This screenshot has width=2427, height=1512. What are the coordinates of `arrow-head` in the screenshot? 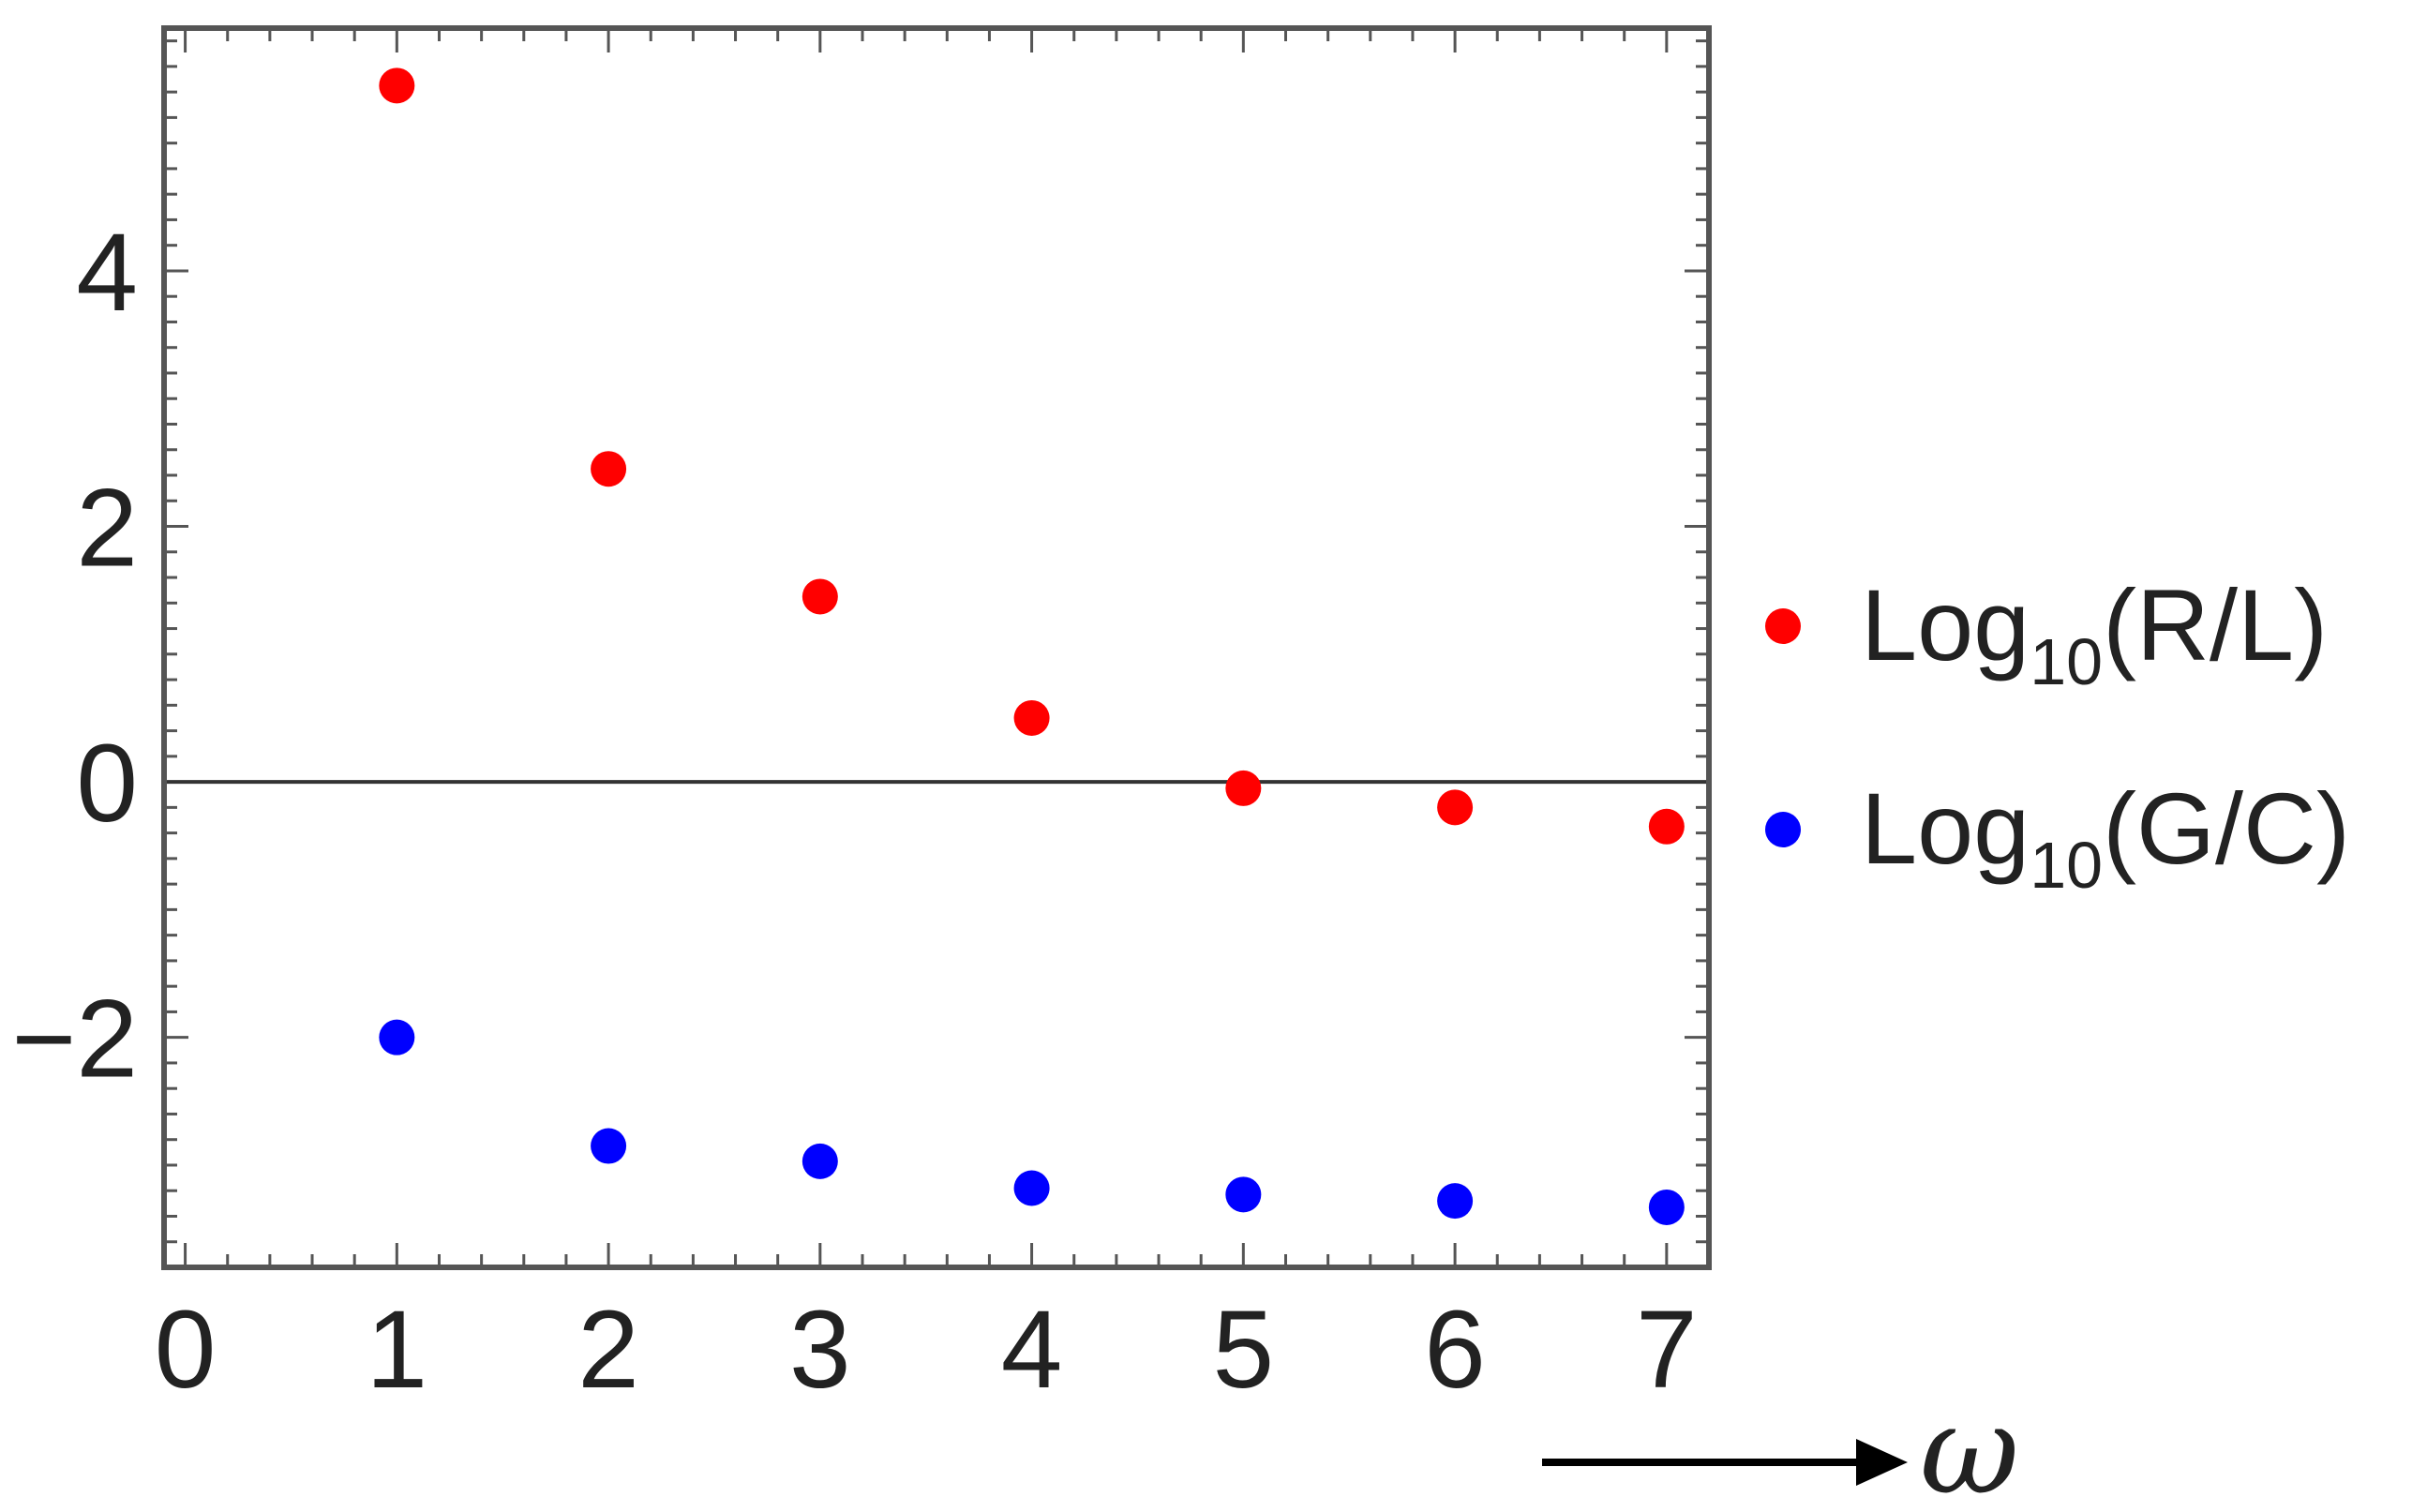 It's located at (1882, 1463).